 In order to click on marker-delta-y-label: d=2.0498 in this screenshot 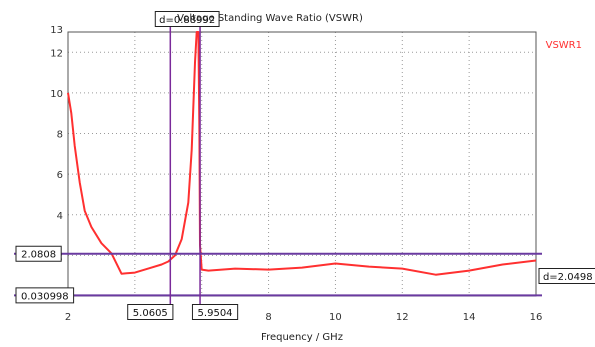, I will do `click(566, 276)`.